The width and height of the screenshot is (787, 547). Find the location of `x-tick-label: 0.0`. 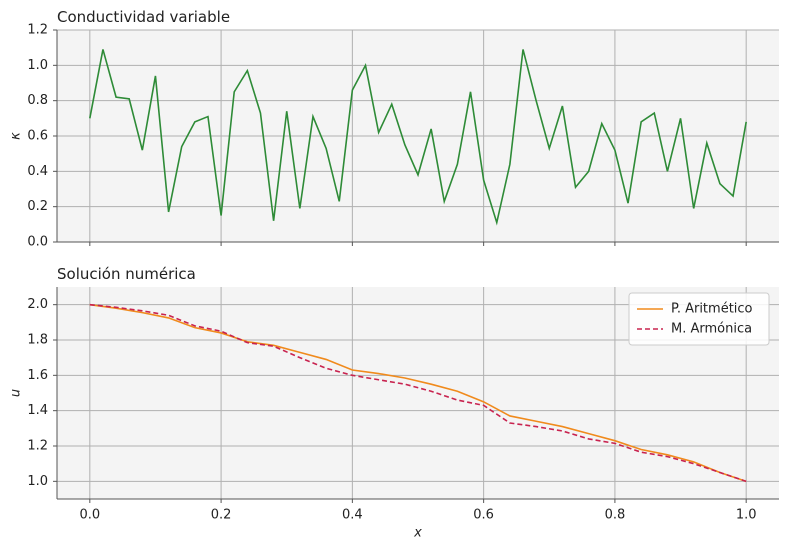

x-tick-label: 0.0 is located at coordinates (89, 515).